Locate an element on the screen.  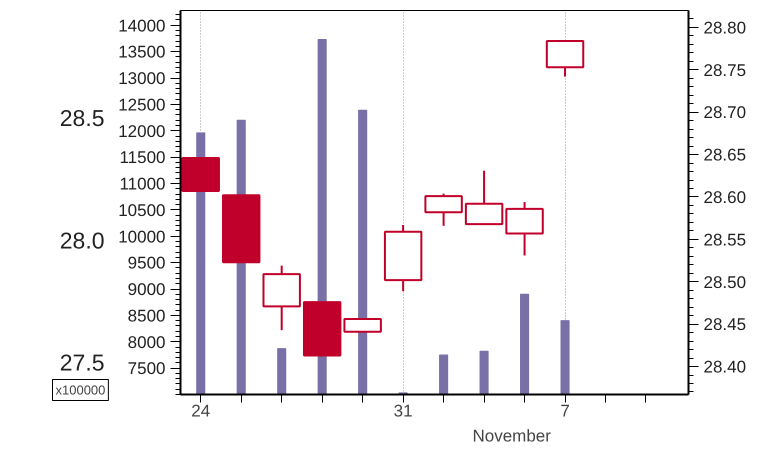
y2-tick-label: 28.45 is located at coordinates (725, 324).